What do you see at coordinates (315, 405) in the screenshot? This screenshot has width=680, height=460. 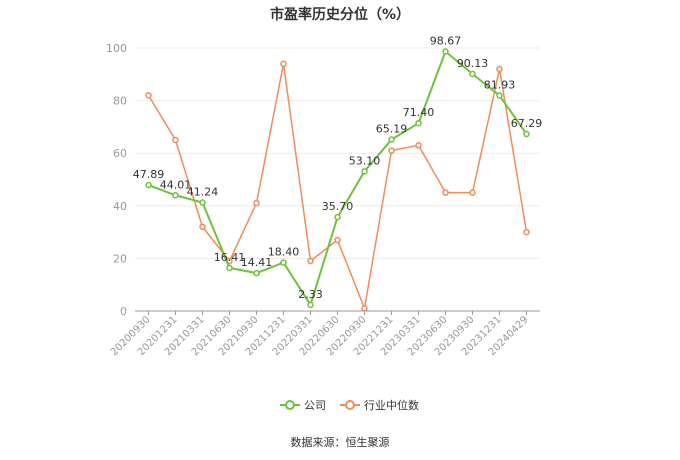 I see `legend-label: 公司` at bounding box center [315, 405].